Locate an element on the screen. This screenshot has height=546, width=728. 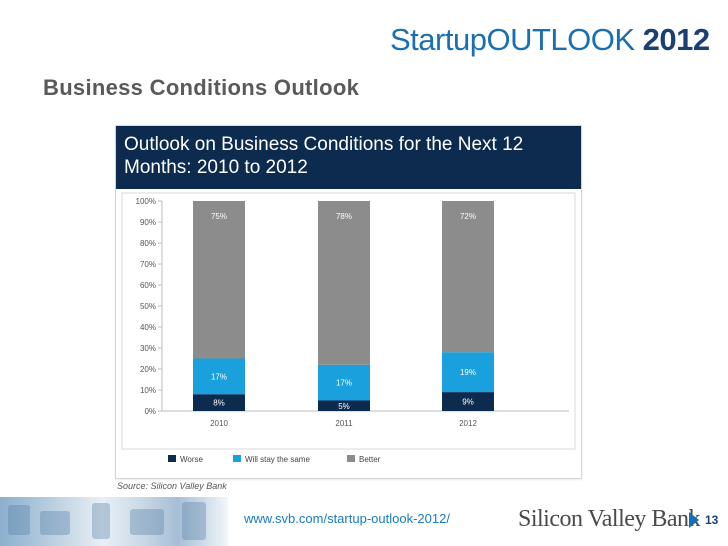
x-tick-label: 2011 is located at coordinates (344, 423).